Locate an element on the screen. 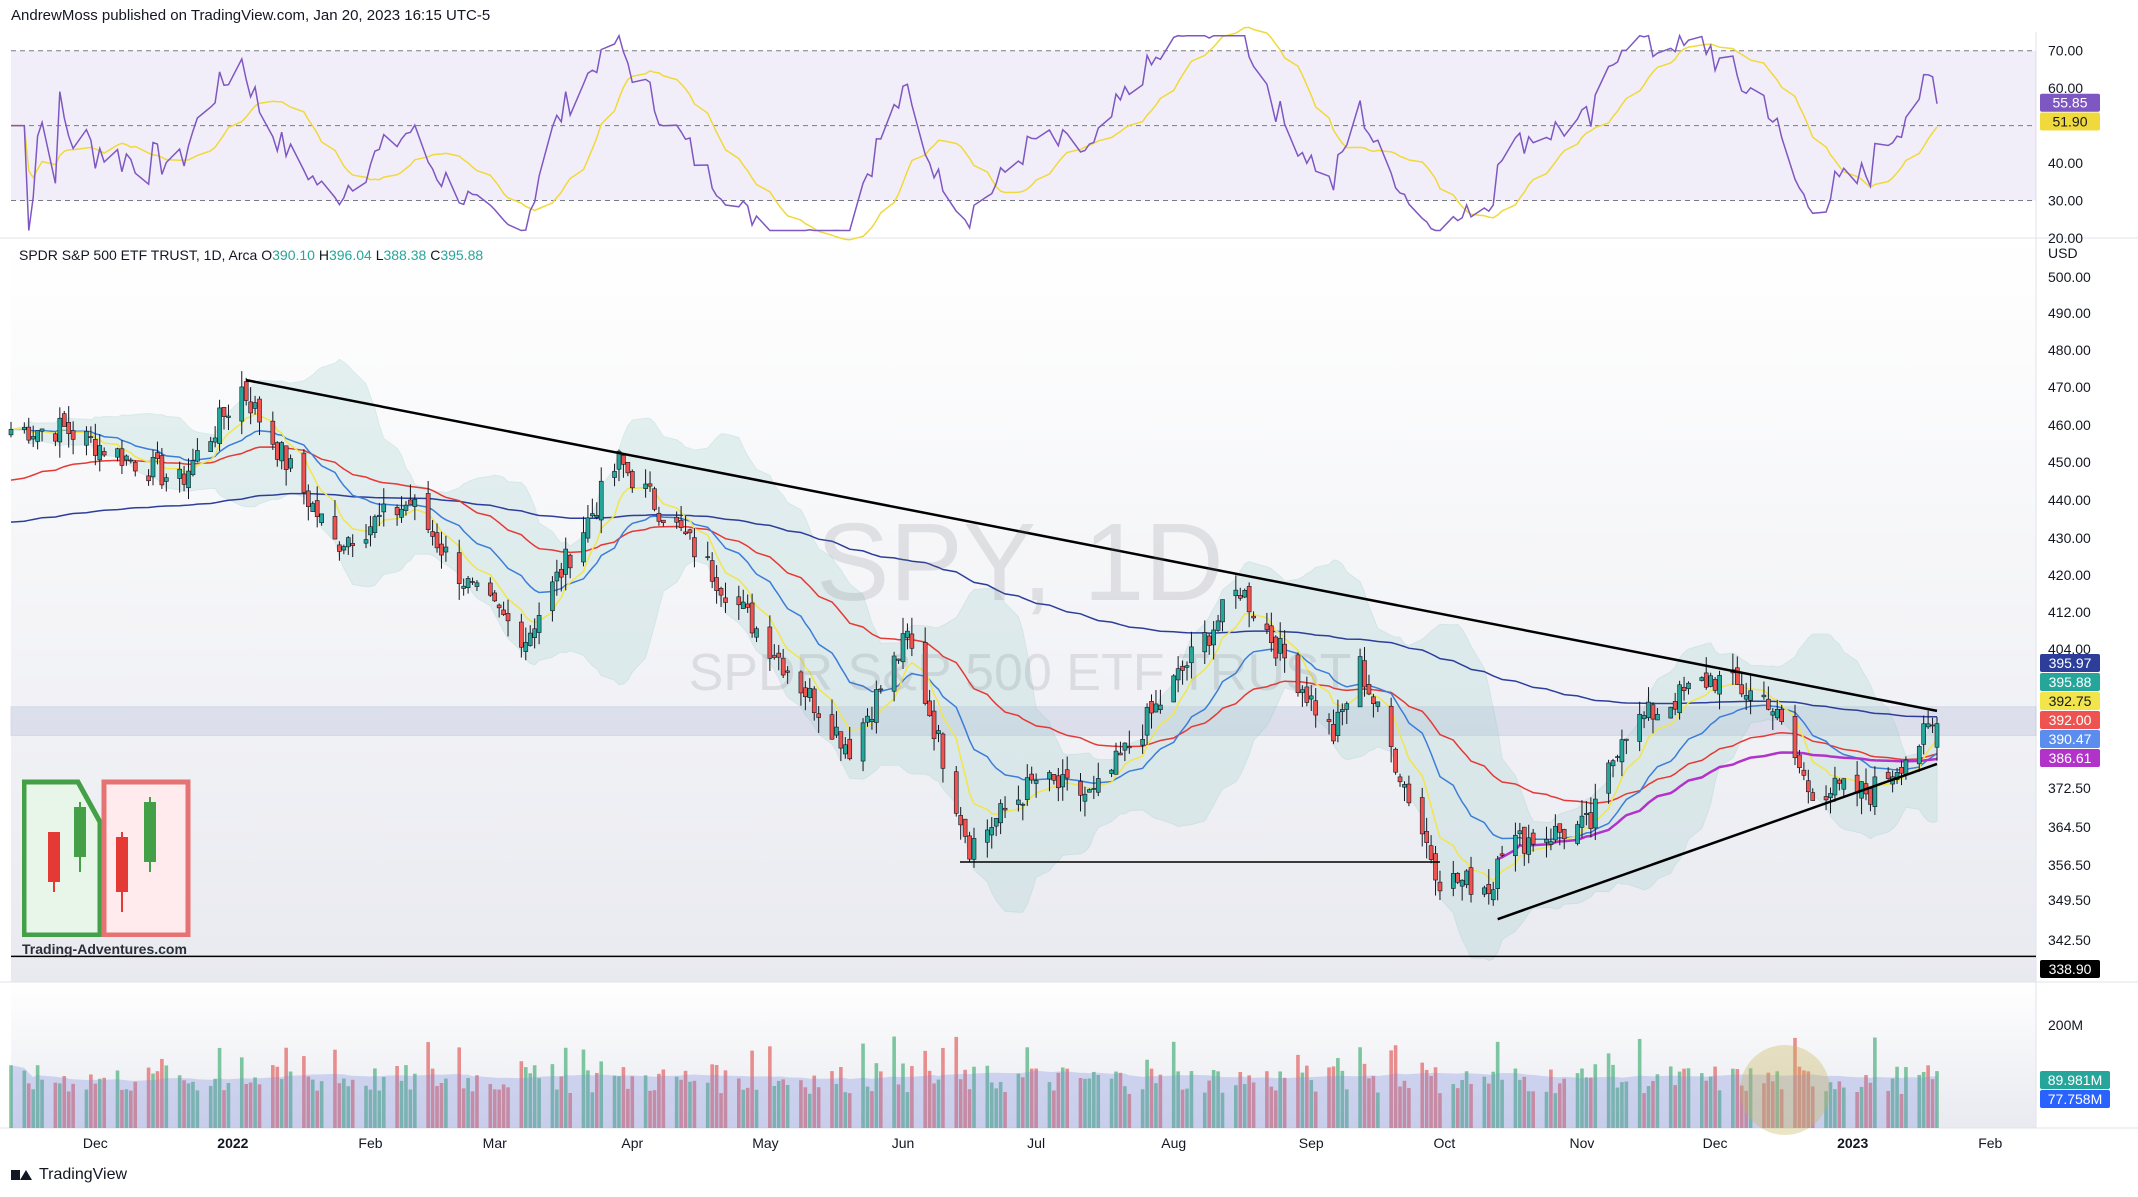 This screenshot has width=2138, height=1197. price-tick-label: 490.00 is located at coordinates (2069, 313).